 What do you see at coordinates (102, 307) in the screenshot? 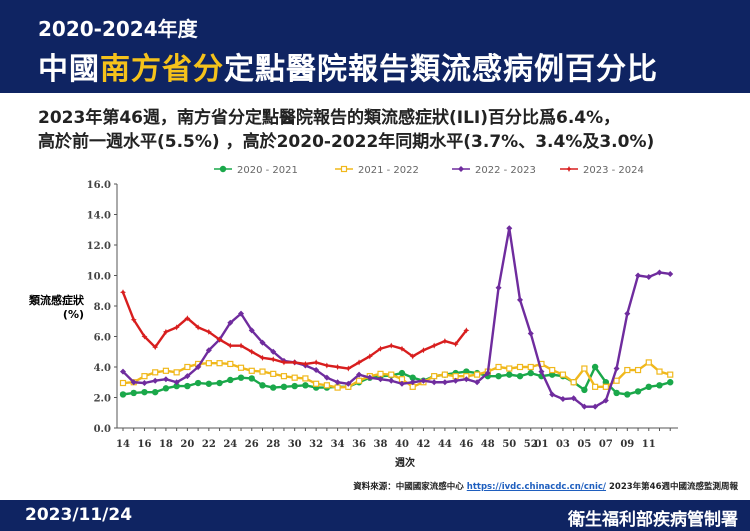
I see `y-tick-label: 8.0` at bounding box center [102, 307].